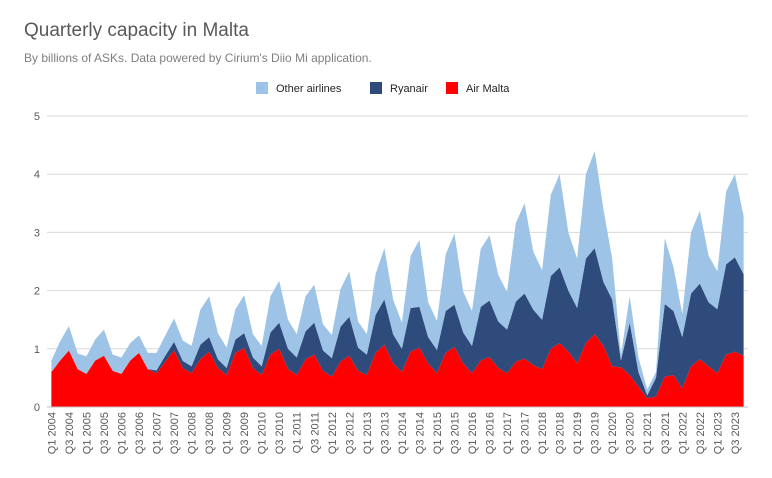  Describe the element at coordinates (376, 88) in the screenshot. I see `legend-swatch-ryanair` at that location.